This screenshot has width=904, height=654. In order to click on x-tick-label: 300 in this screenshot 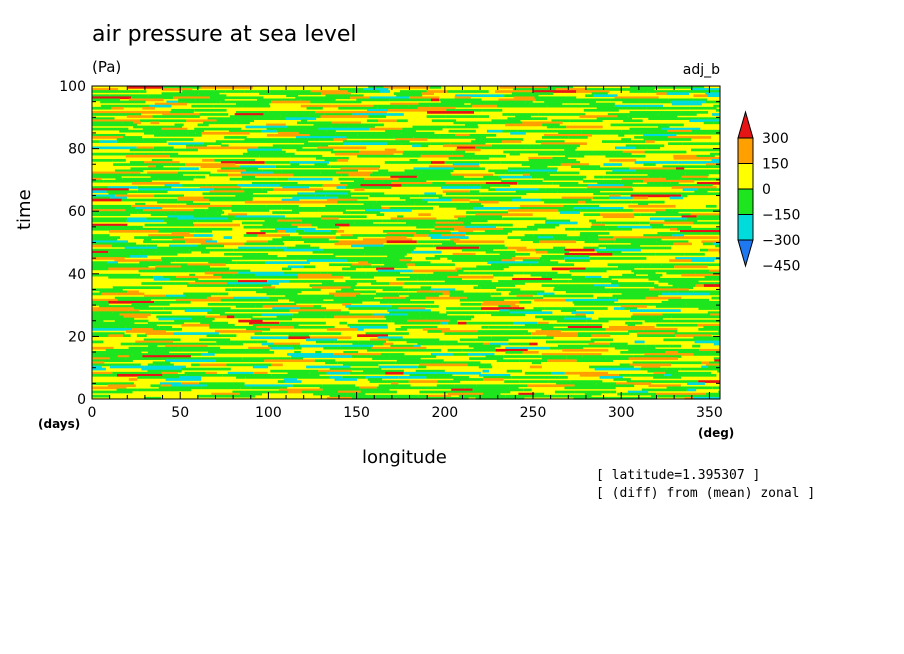, I will do `click(621, 413)`.